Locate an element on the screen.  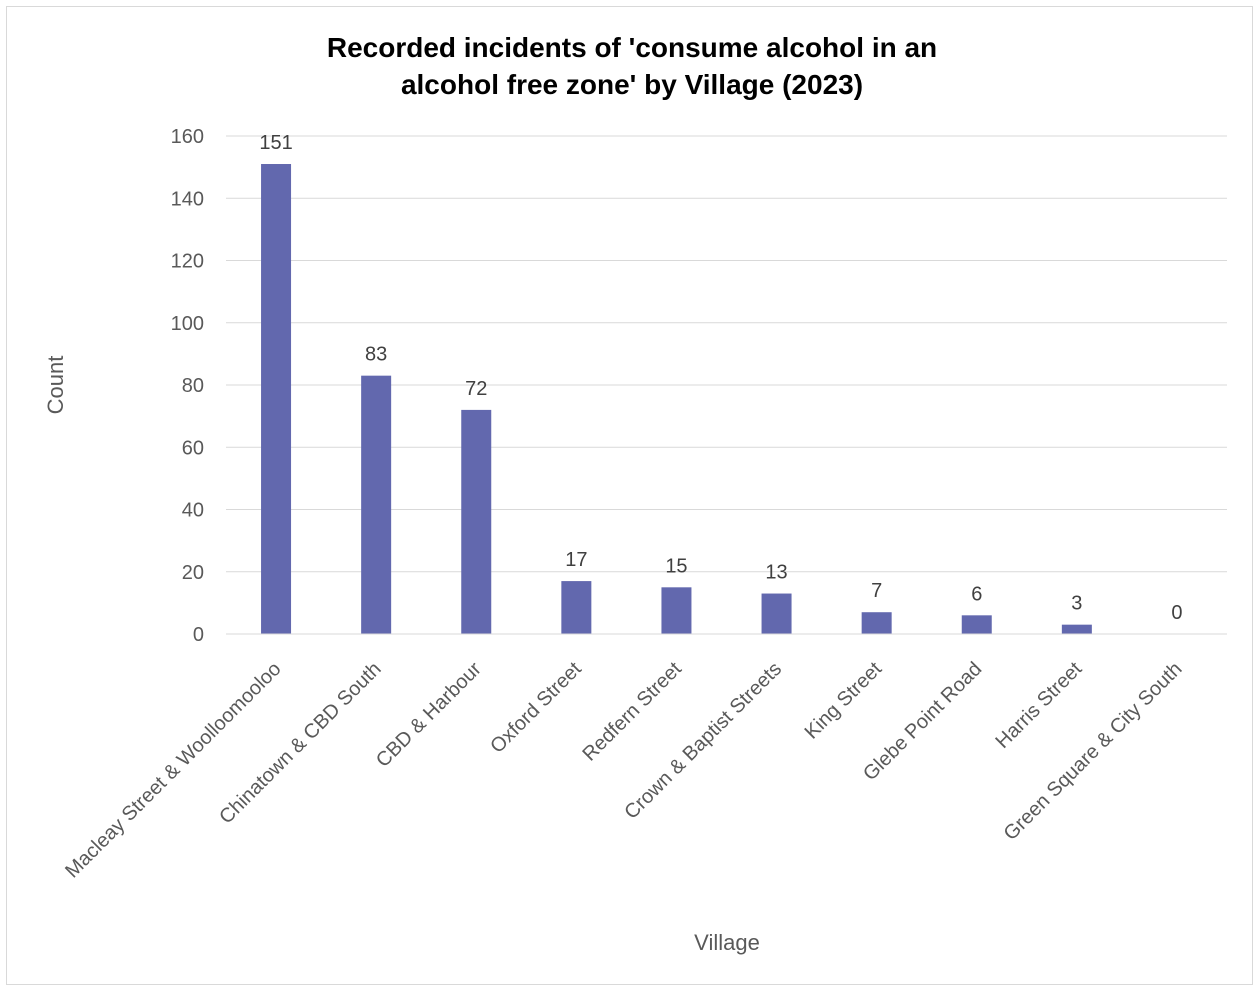
y-tick-label: 100 is located at coordinates (187, 324).